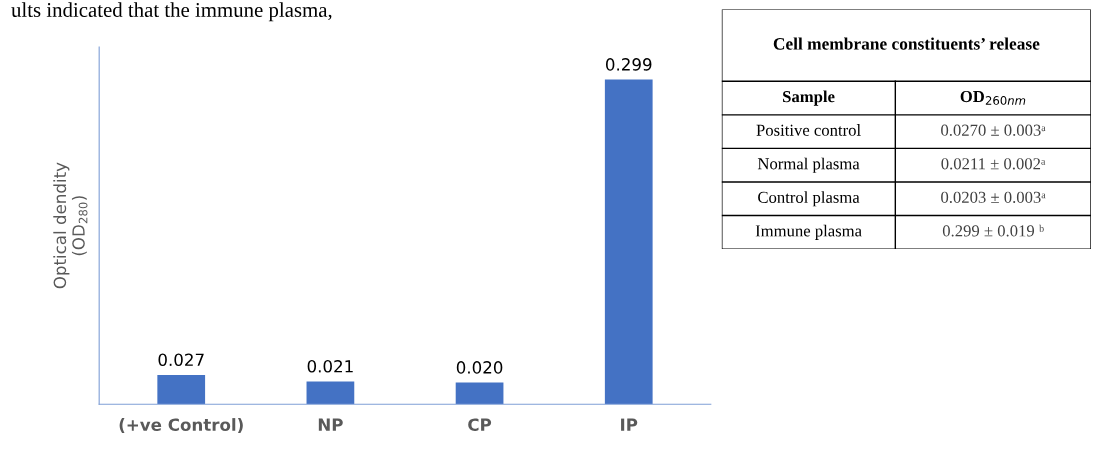  I want to click on data-label: 0.021, so click(330, 366).